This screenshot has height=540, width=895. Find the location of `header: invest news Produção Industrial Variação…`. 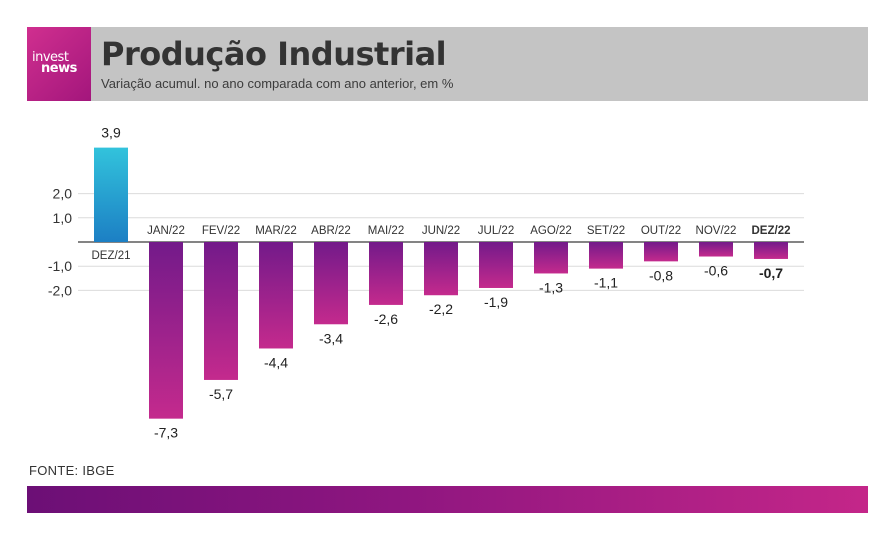

header: invest news Produção Industrial Variação… is located at coordinates (447, 64).